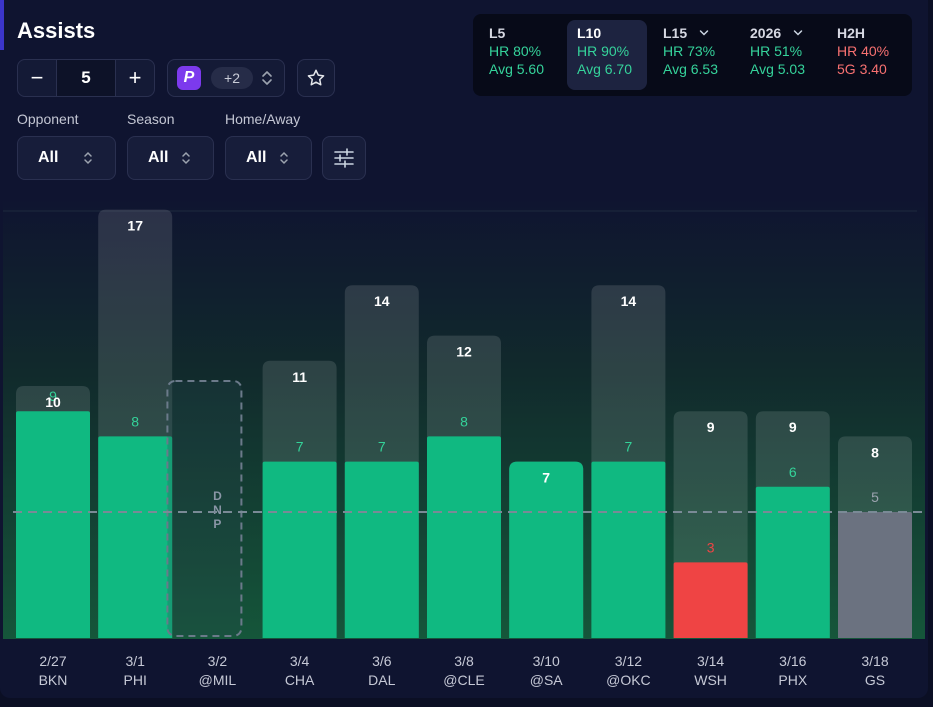  What do you see at coordinates (792, 661) in the screenshot?
I see `x-tick-date: 3/16` at bounding box center [792, 661].